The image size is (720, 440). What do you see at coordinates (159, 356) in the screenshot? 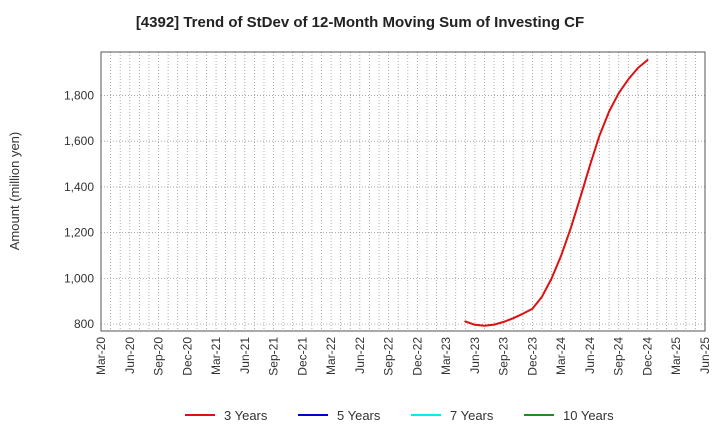
I see `x-tick-label: Sep-20` at bounding box center [159, 356].